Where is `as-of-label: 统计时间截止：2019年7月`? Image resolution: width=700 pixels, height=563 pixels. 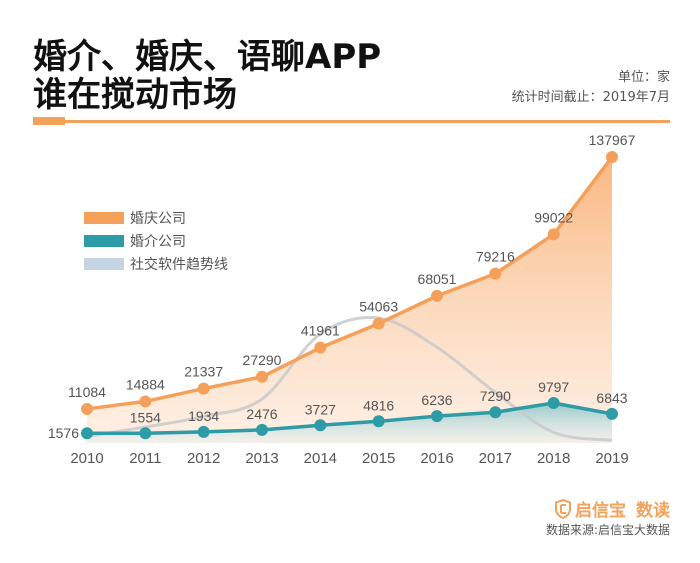
as-of-label: 统计时间截止：2019年7月 is located at coordinates (590, 97).